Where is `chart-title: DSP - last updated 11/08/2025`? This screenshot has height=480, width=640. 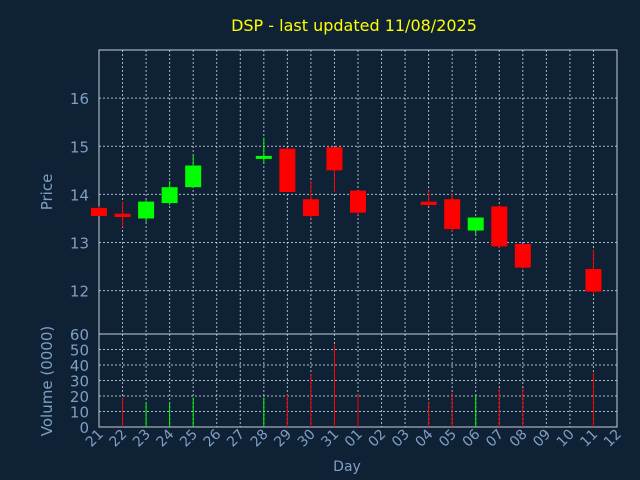
chart-title: DSP - last updated 11/08/2025 is located at coordinates (354, 25).